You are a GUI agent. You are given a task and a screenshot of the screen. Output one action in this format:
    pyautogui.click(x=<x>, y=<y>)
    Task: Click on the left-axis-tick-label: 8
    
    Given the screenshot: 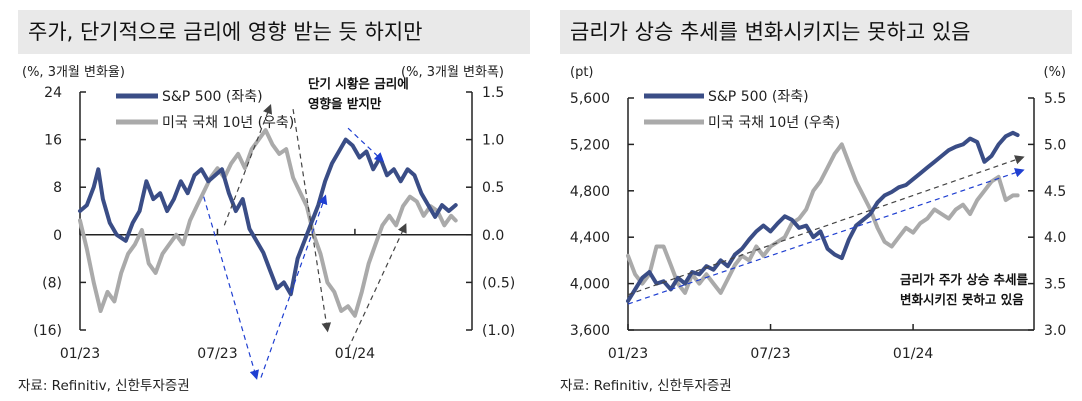 What is the action you would take?
    pyautogui.click(x=57, y=188)
    